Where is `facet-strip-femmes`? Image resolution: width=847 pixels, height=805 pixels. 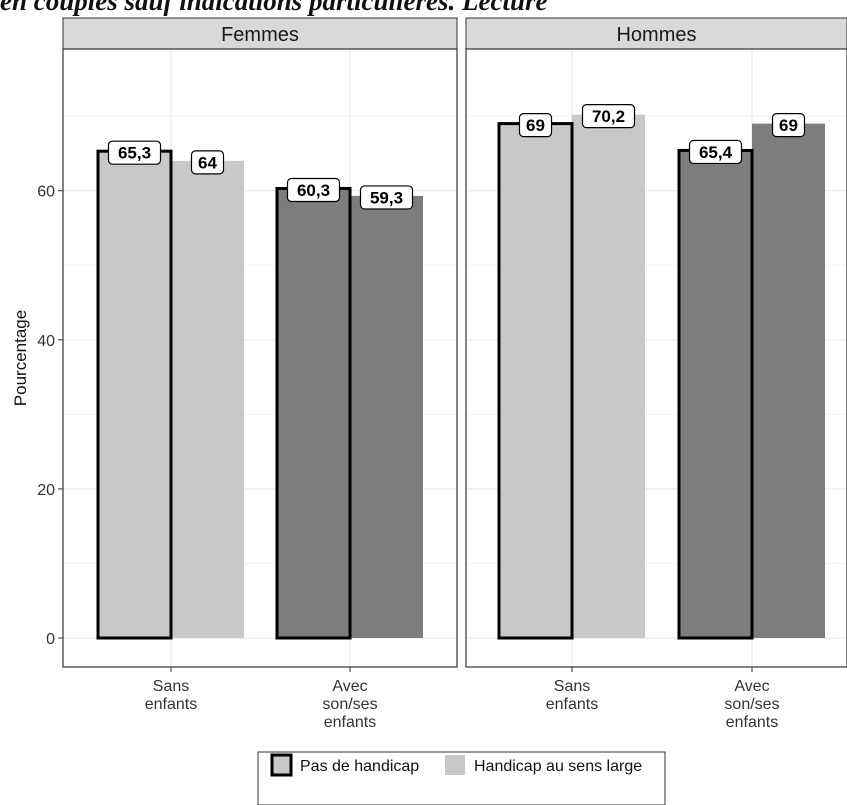
facet-strip-femmes is located at coordinates (260, 33).